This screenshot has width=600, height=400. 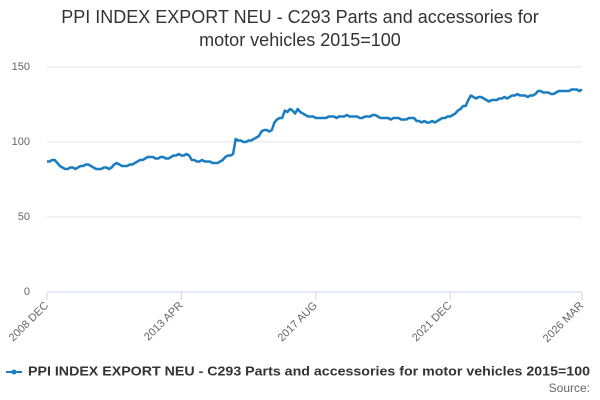 What do you see at coordinates (29, 322) in the screenshot?
I see `x-tick-label: 2008 DEC` at bounding box center [29, 322].